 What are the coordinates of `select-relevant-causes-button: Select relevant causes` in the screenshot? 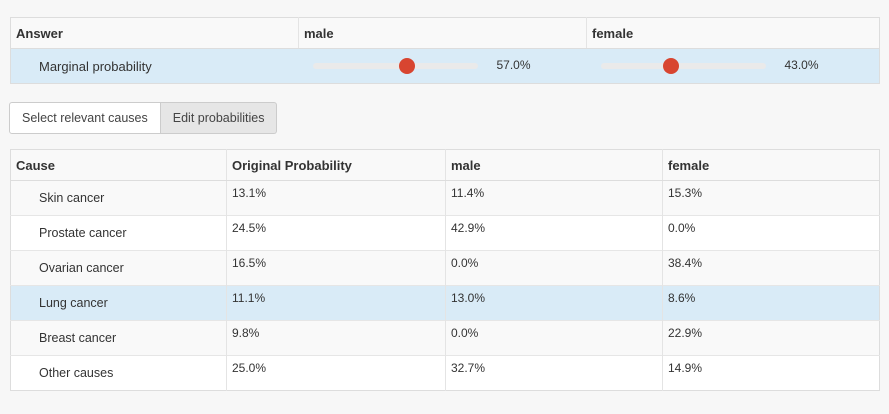 It's located at (85, 118).